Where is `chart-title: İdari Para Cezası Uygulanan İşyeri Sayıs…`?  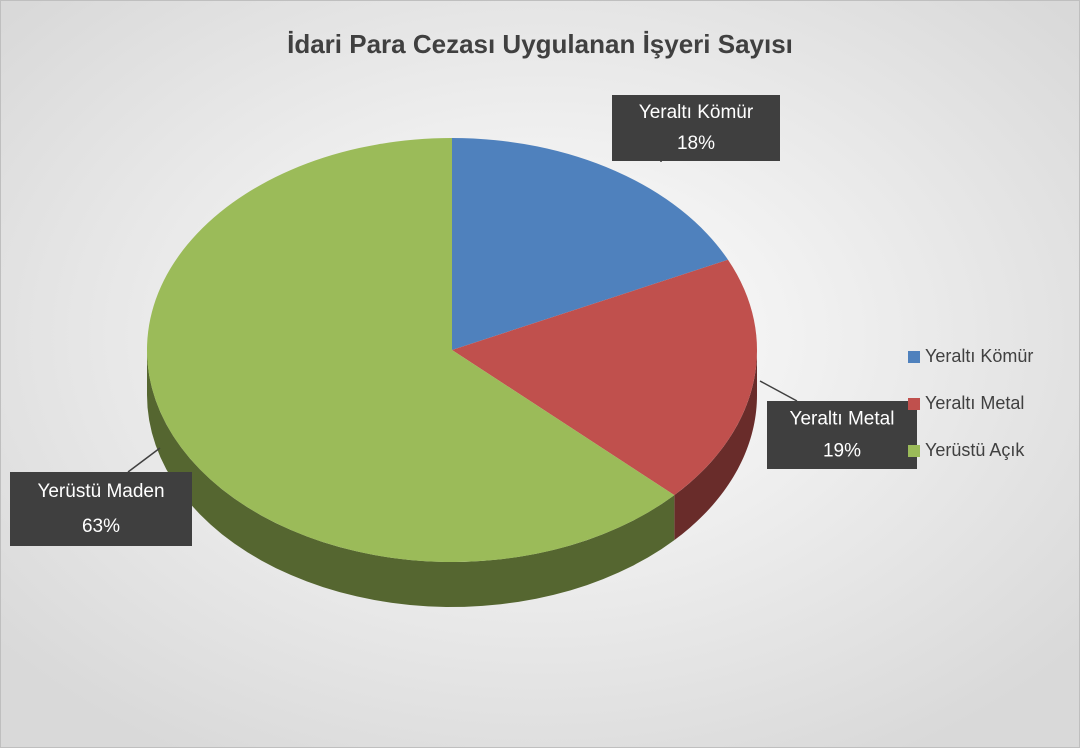 chart-title: İdari Para Cezası Uygulanan İşyeri Sayıs… is located at coordinates (540, 44).